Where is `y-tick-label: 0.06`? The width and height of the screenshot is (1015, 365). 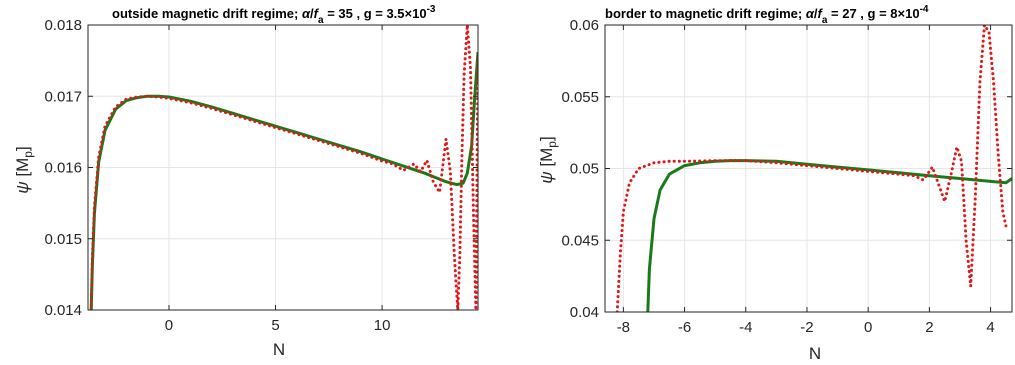 y-tick-label: 0.06 is located at coordinates (584, 25).